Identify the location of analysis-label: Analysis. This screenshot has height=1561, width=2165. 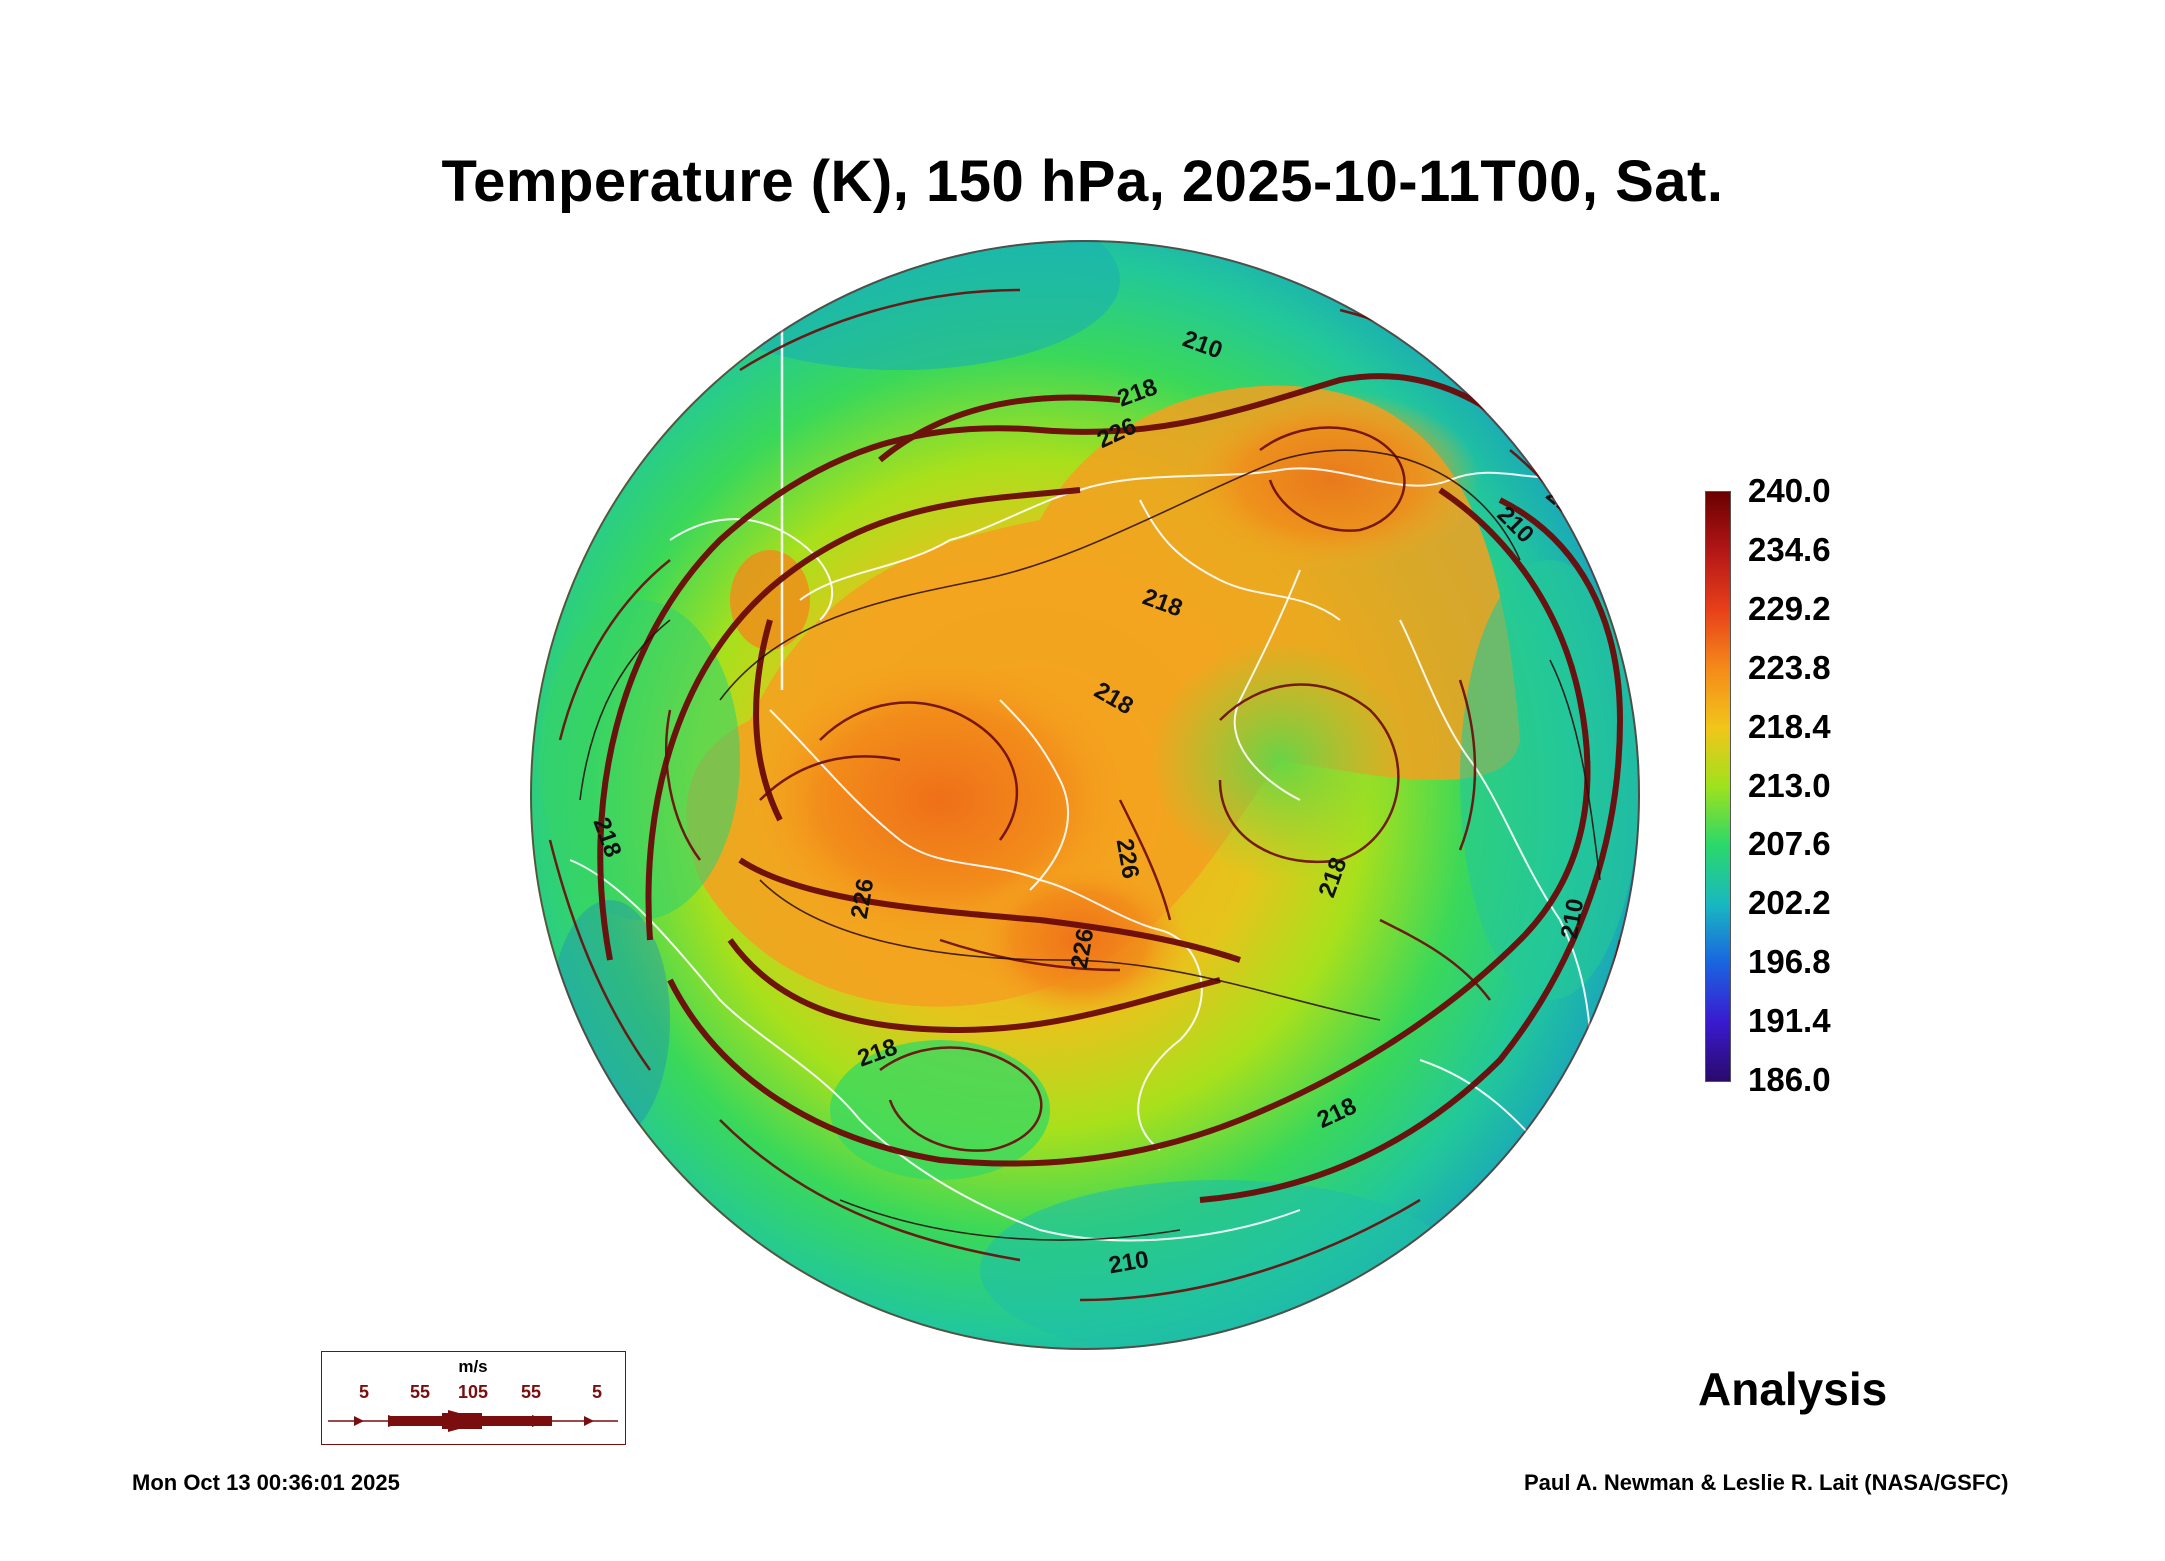
(1793, 1389).